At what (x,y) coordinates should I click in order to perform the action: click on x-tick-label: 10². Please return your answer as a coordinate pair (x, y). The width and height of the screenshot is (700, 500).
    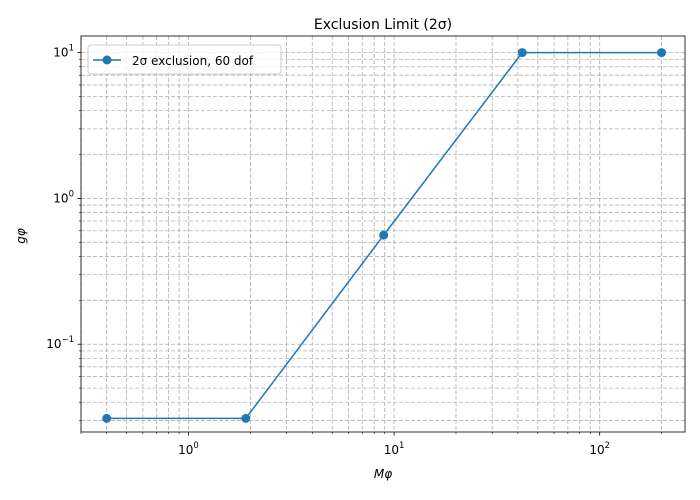
    Looking at the image, I should click on (599, 449).